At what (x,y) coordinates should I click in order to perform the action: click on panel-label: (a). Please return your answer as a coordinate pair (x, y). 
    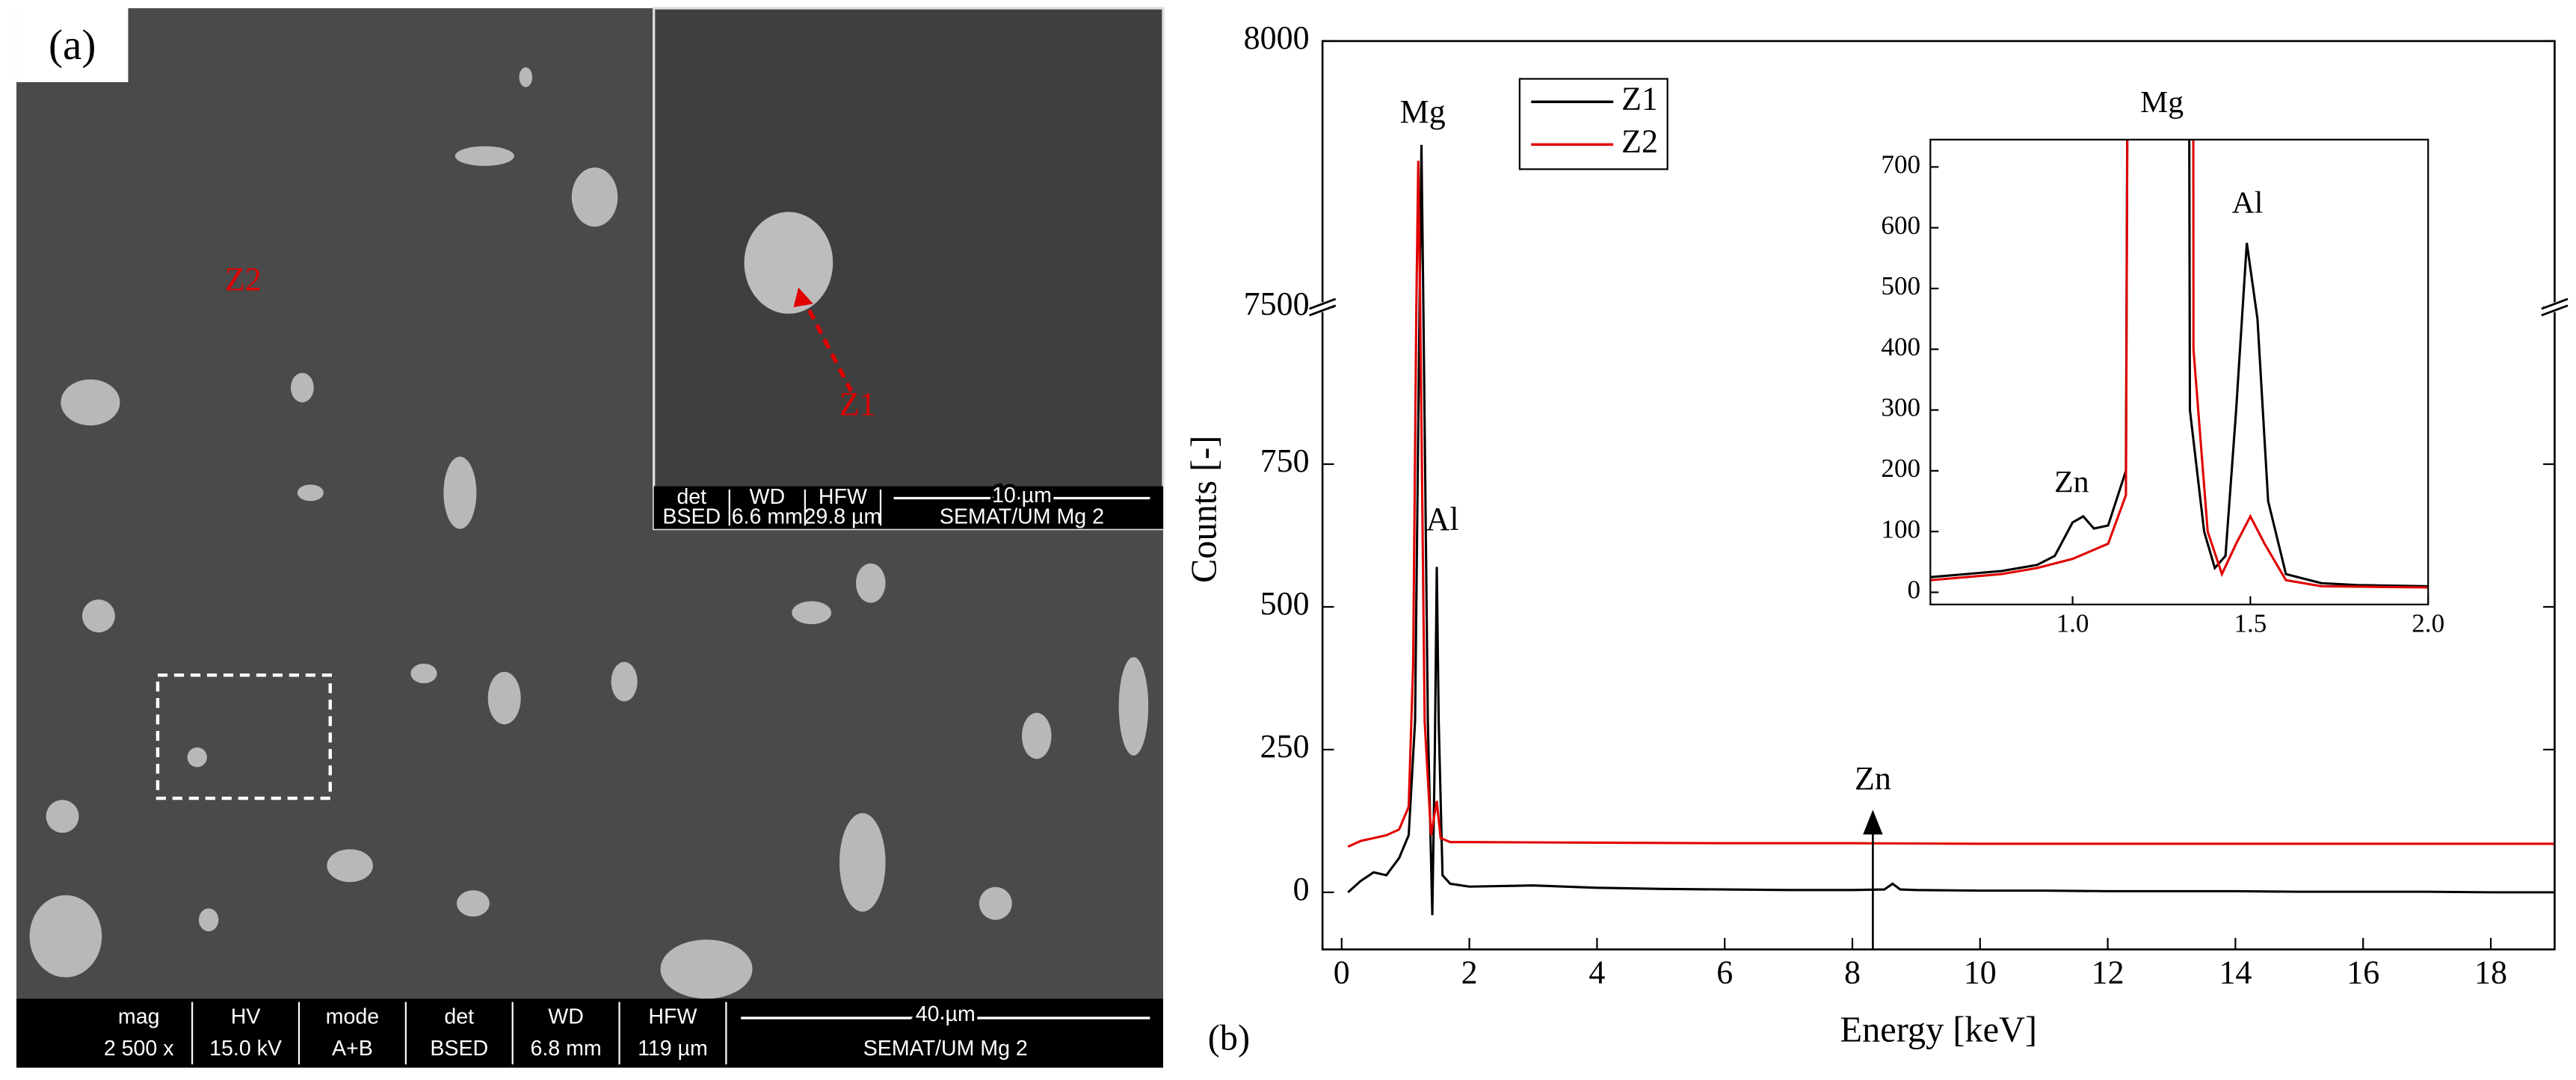
    Looking at the image, I should click on (72, 45).